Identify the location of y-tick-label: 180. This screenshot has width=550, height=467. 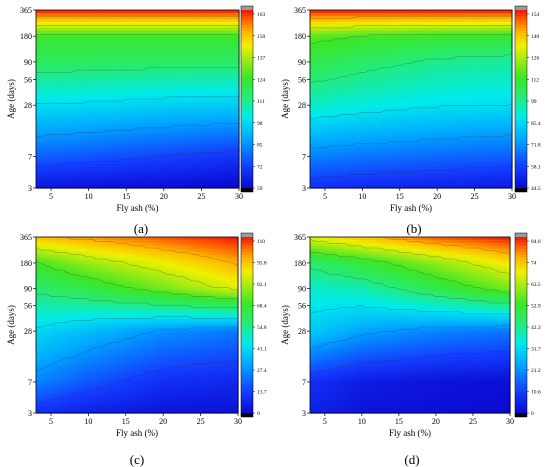
(26, 36).